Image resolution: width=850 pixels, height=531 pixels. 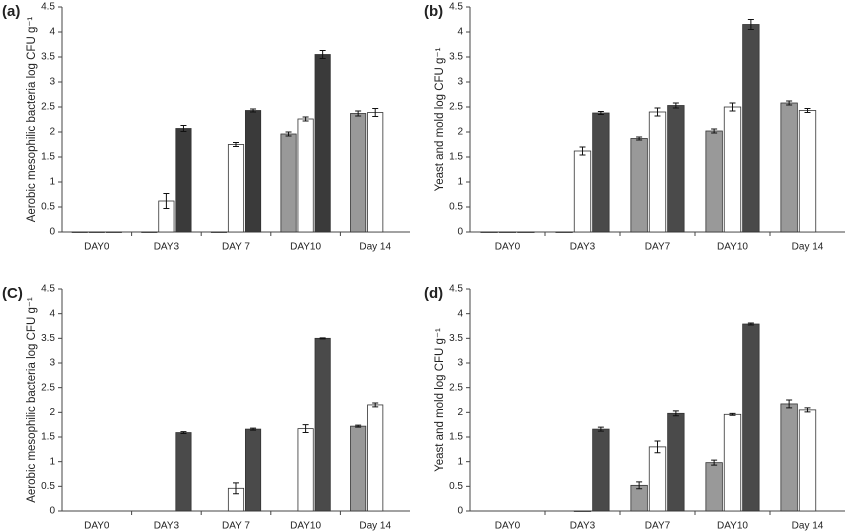 I want to click on x-tick-label: DAY 7, so click(x=236, y=247).